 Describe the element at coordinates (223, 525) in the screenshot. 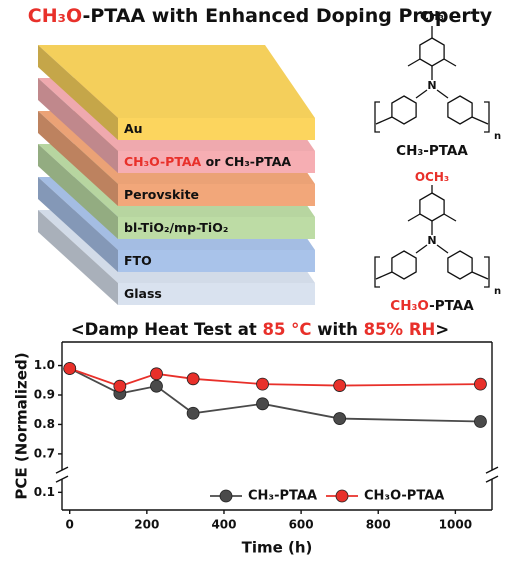

I see `x-tick-label: 400` at that location.